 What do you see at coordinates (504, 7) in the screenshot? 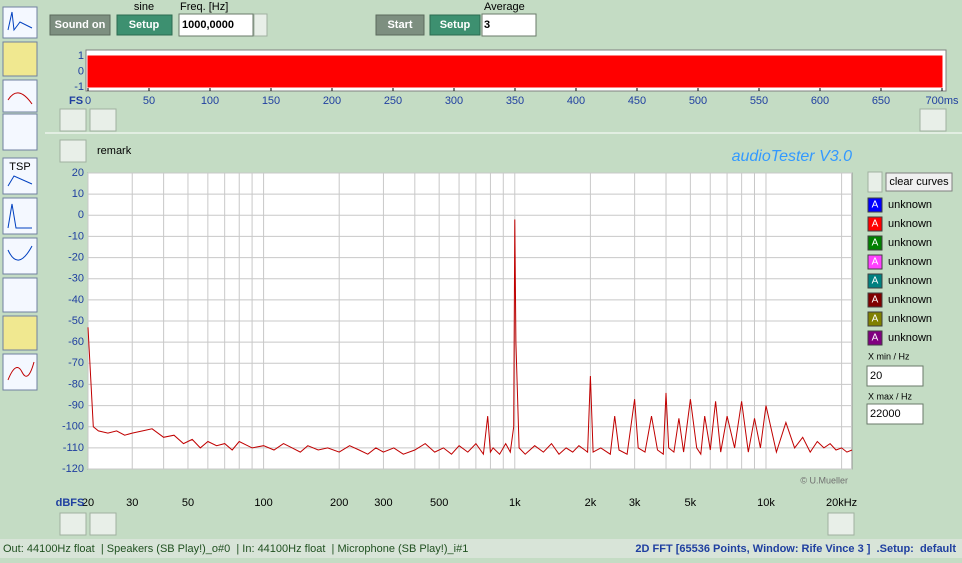
I see `label: Average` at bounding box center [504, 7].